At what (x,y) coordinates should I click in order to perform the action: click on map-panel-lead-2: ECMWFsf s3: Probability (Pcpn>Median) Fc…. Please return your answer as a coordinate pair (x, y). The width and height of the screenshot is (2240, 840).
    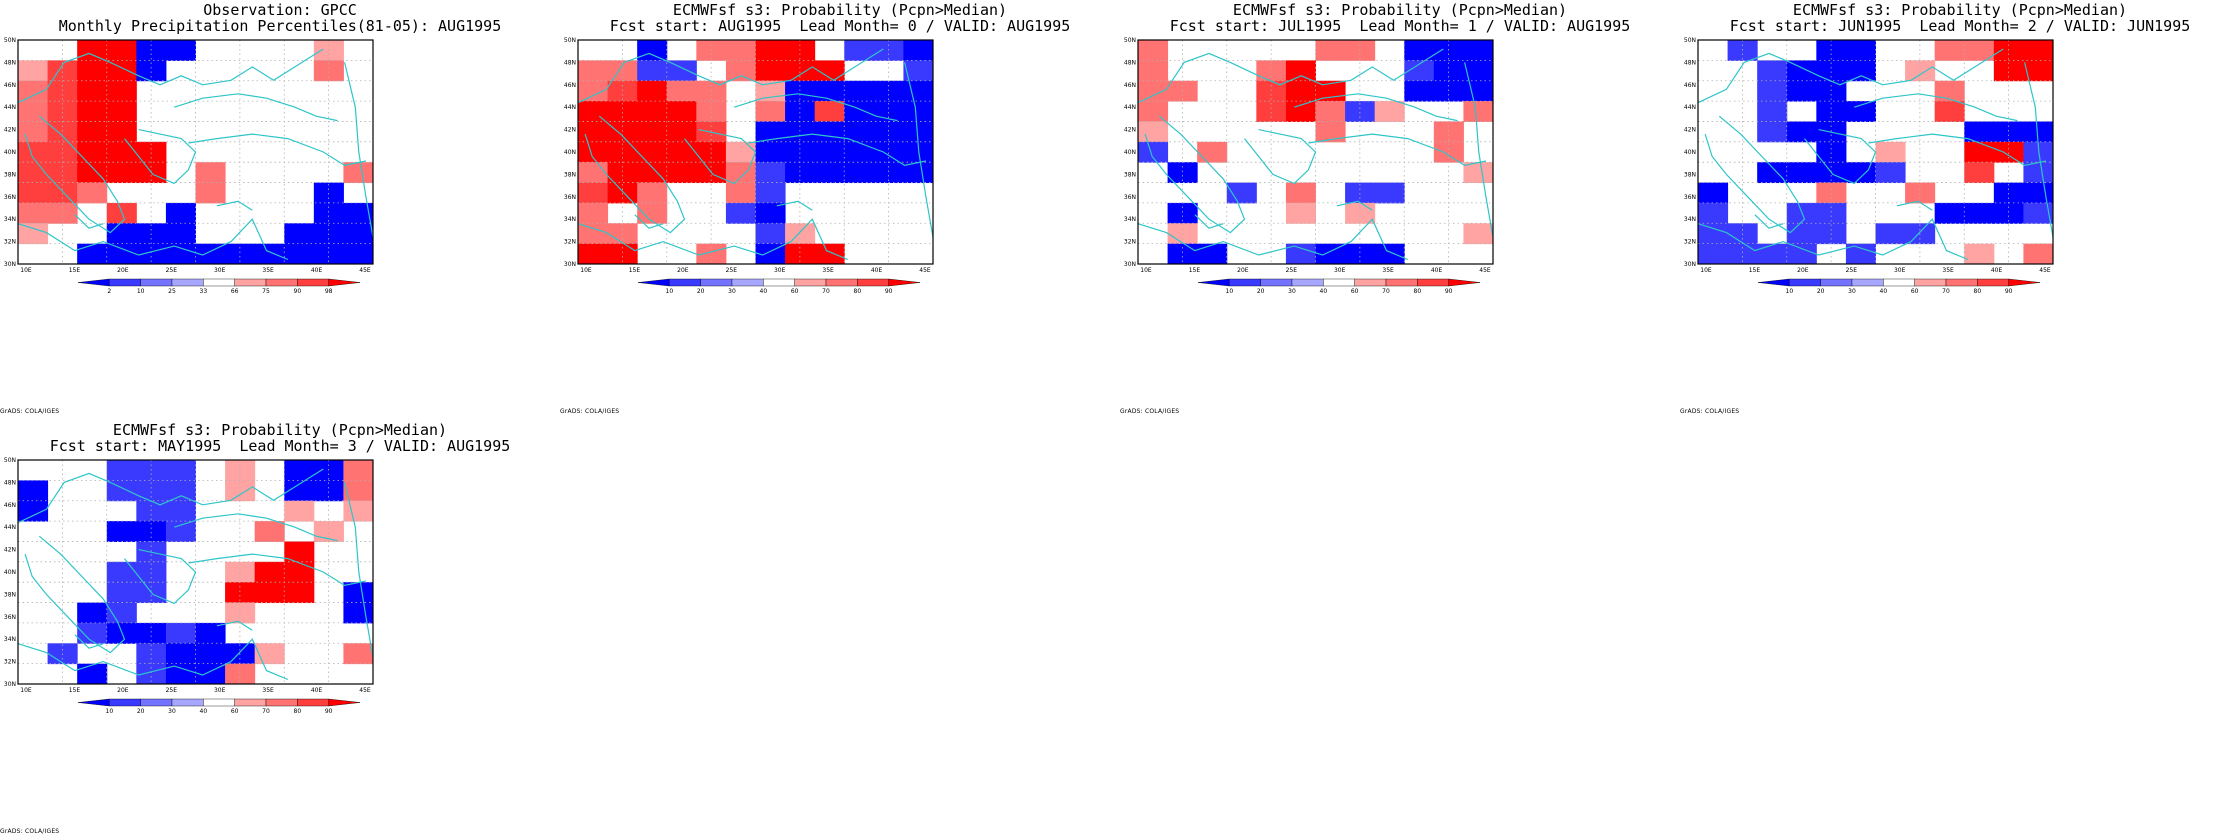
    Looking at the image, I should click on (1960, 210).